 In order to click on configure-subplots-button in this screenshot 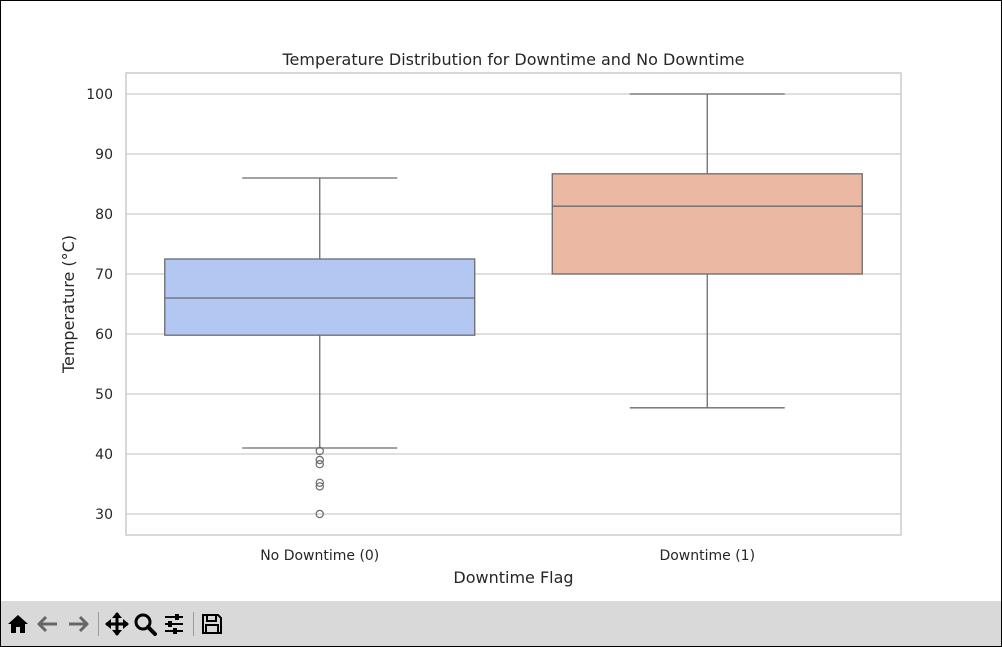, I will do `click(174, 624)`.